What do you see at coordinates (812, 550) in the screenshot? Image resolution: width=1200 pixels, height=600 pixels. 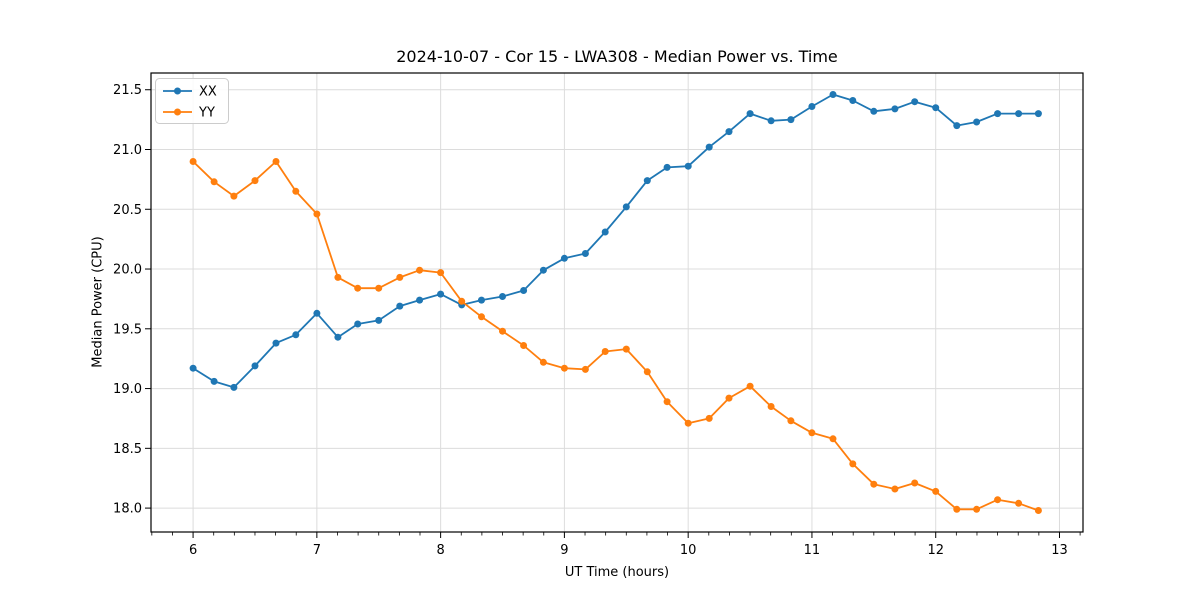 I see `x-tick-label: 11` at bounding box center [812, 550].